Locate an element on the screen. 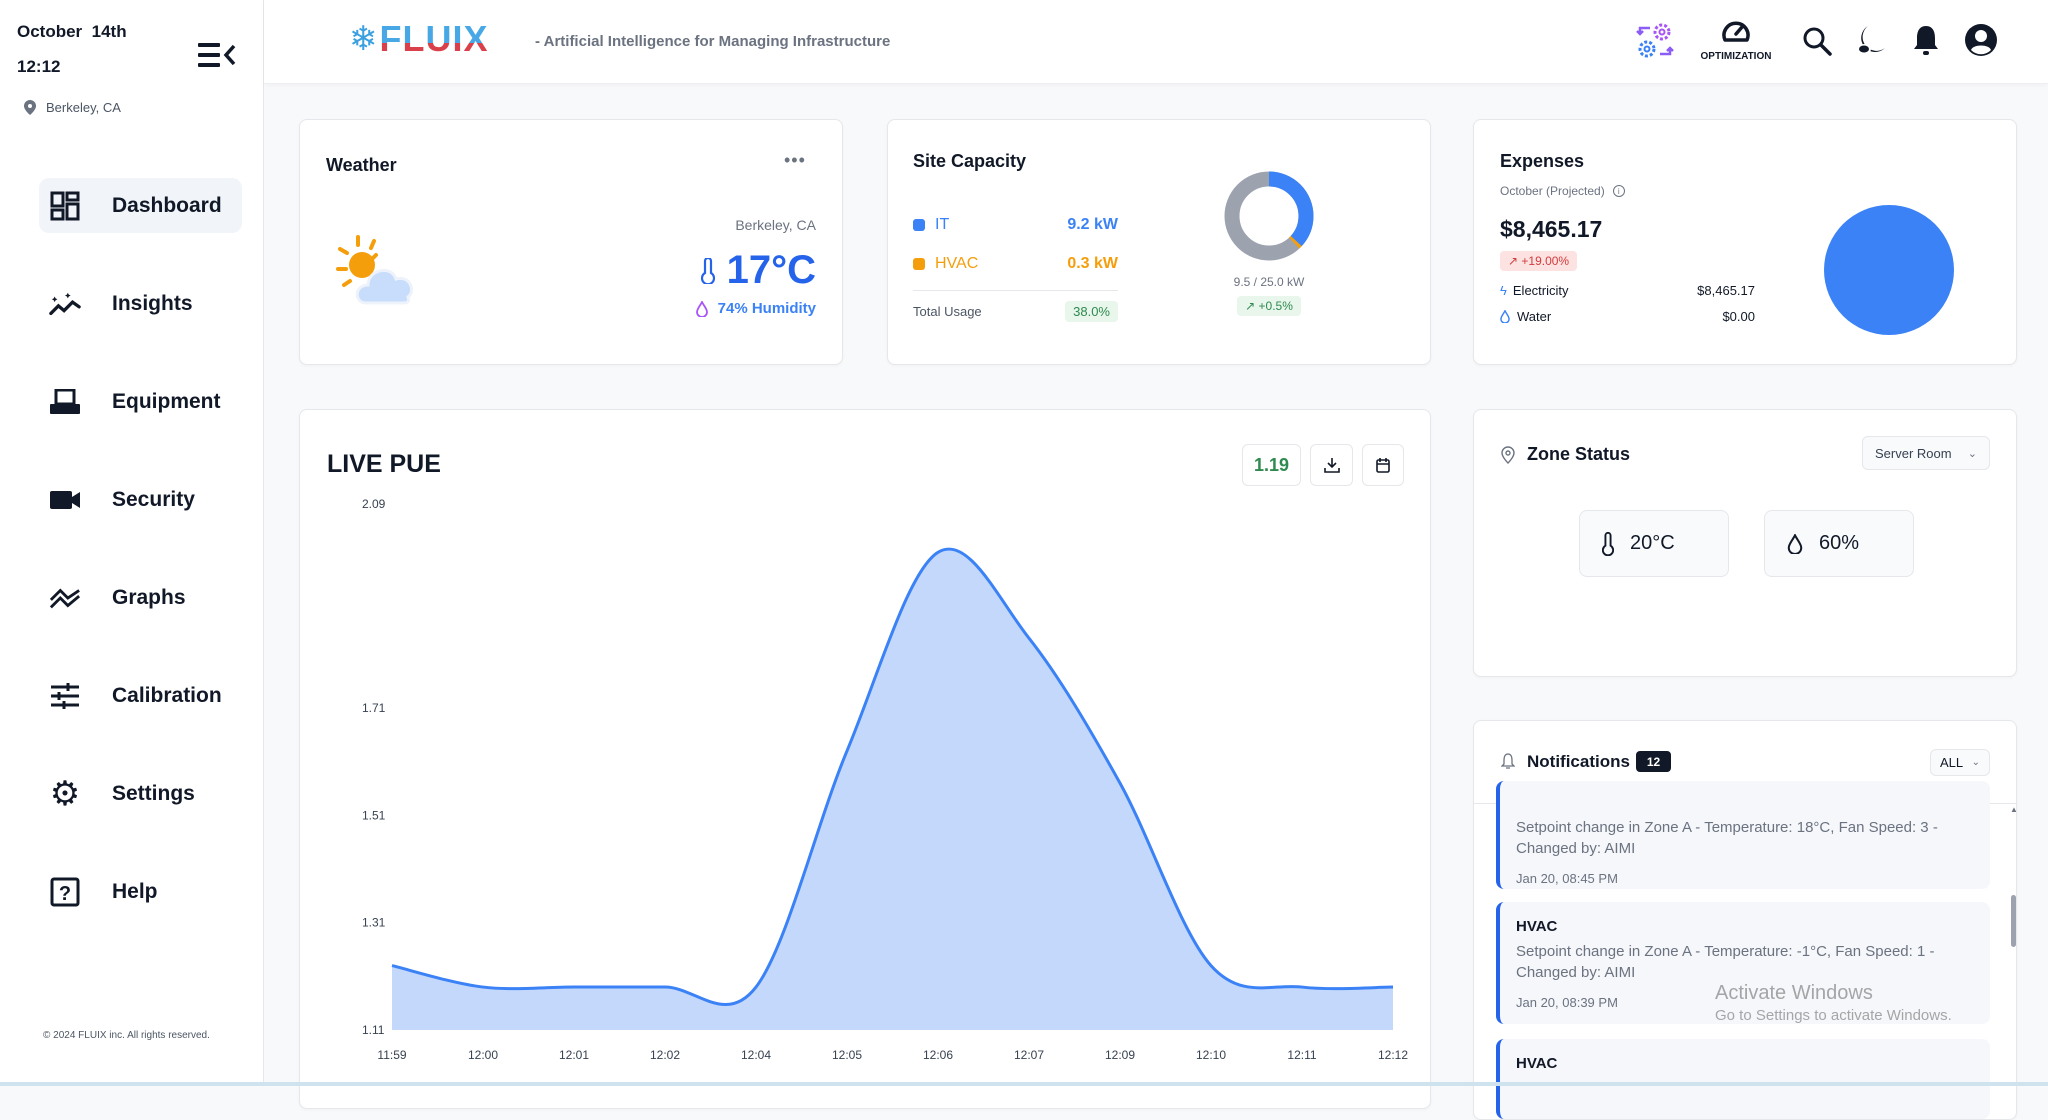  divider is located at coordinates (1015, 290).